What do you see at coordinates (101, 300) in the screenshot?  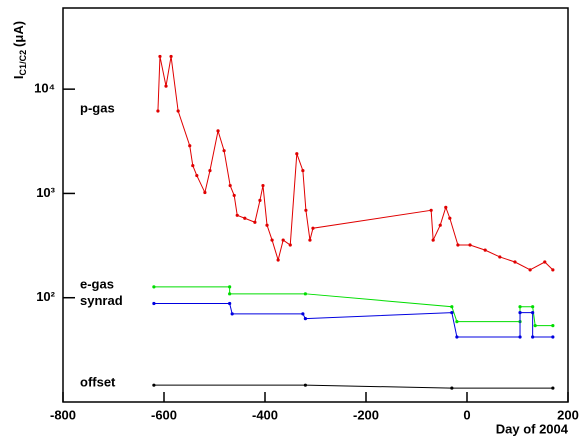 I see `series-label: synrad` at bounding box center [101, 300].